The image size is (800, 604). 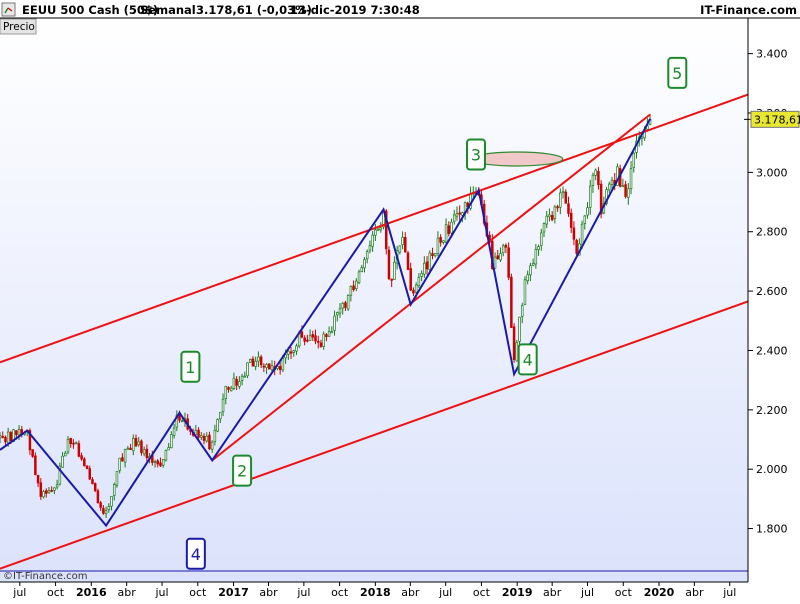 What do you see at coordinates (517, 592) in the screenshot?
I see `x-tick-label: 2019` at bounding box center [517, 592].